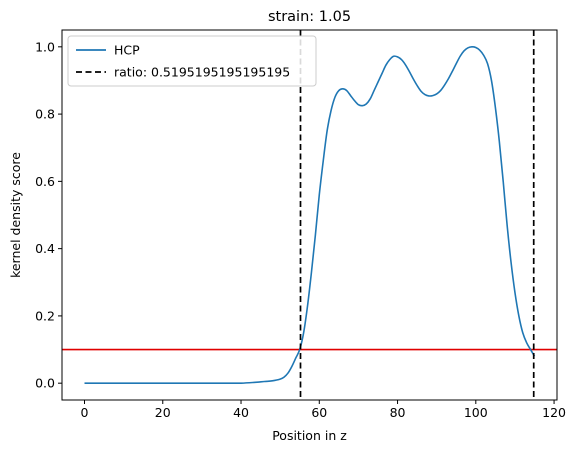 Image resolution: width=575 pixels, height=453 pixels. What do you see at coordinates (476, 412) in the screenshot?
I see `x-tick-label: 100` at bounding box center [476, 412].